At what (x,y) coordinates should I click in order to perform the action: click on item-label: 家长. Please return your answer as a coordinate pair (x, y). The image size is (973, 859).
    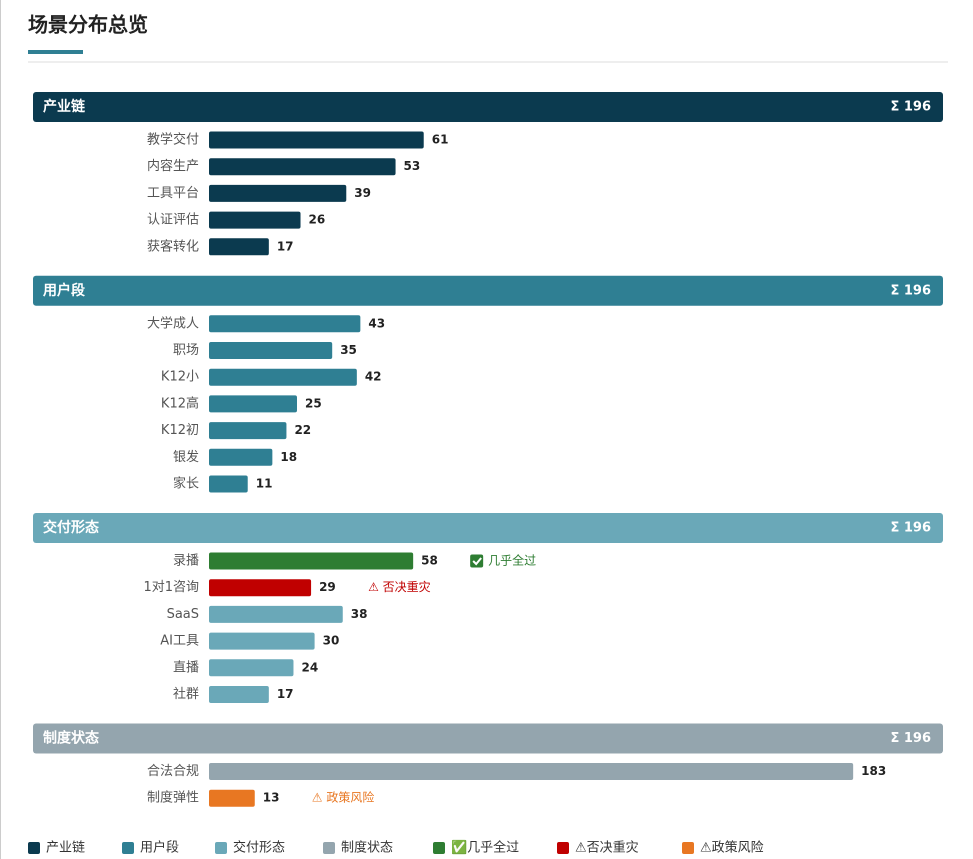
    Looking at the image, I should click on (186, 484).